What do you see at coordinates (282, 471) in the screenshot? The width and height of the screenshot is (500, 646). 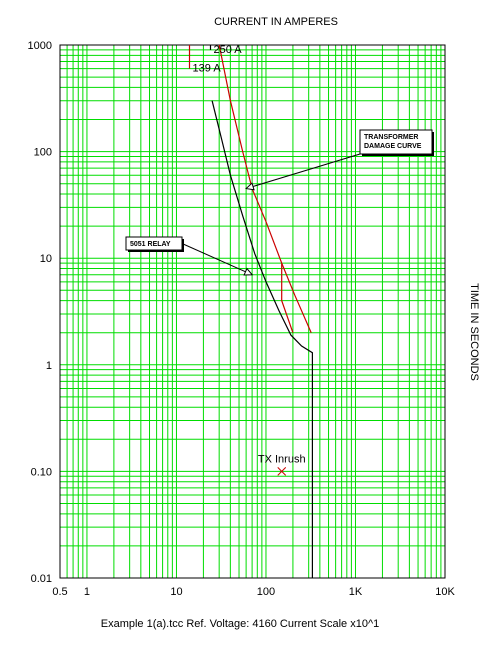 I see `inrush-marker` at bounding box center [282, 471].